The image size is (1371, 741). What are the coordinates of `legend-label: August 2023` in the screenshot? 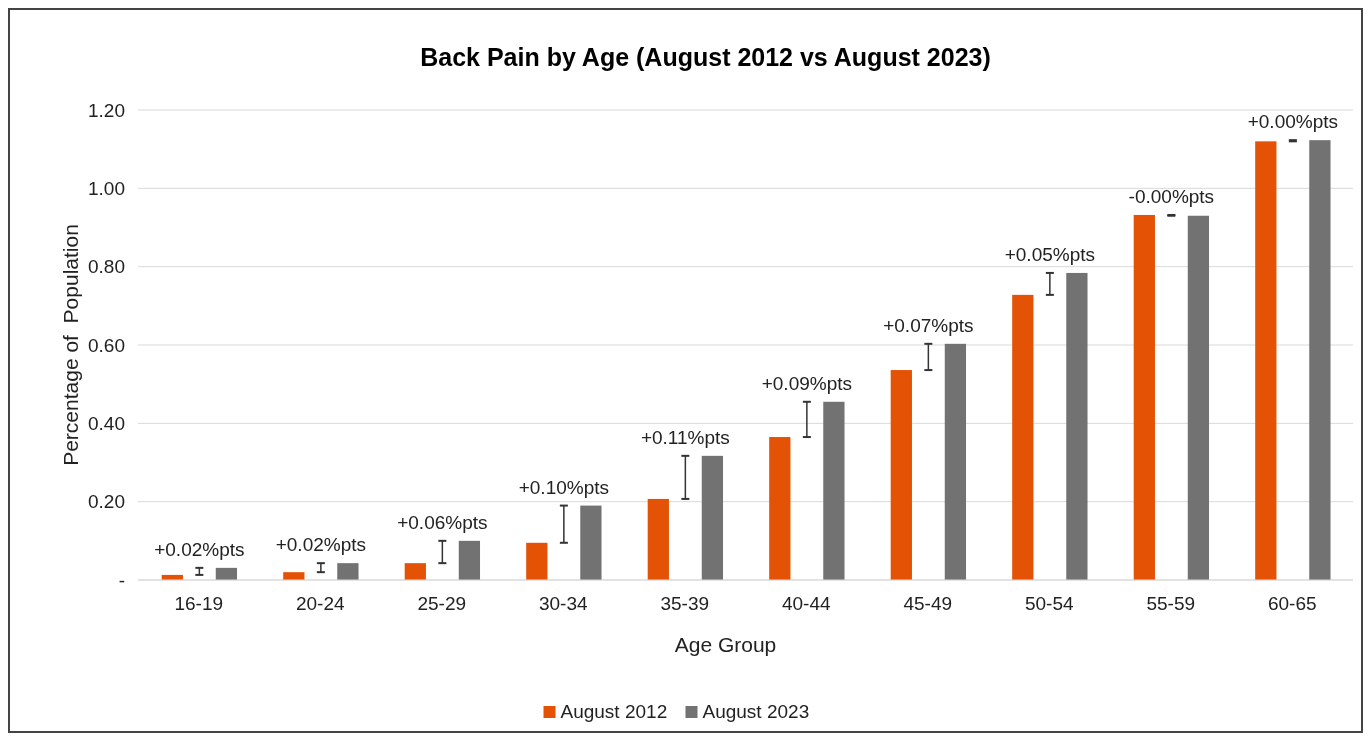 It's located at (756, 711).